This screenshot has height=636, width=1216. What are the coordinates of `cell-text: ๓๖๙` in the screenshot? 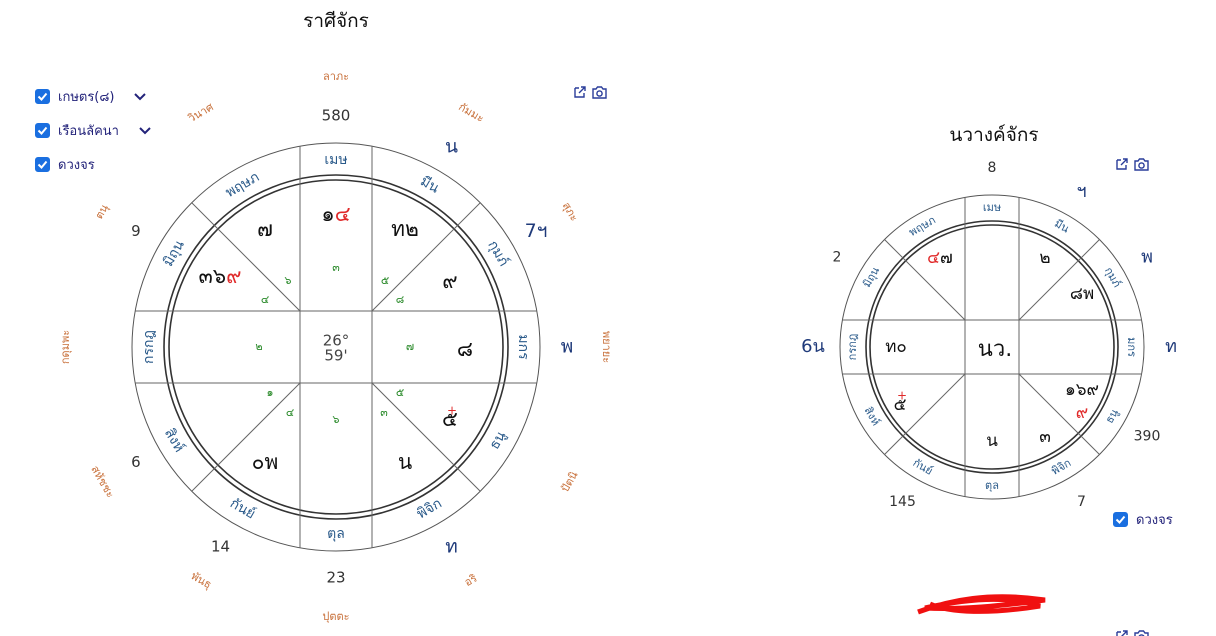 It's located at (219, 276).